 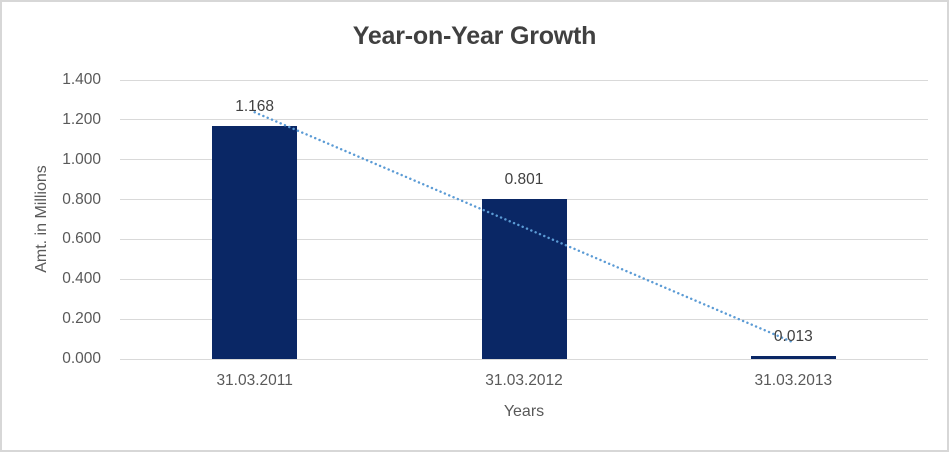 What do you see at coordinates (255, 242) in the screenshot?
I see `bar-31.03.2011` at bounding box center [255, 242].